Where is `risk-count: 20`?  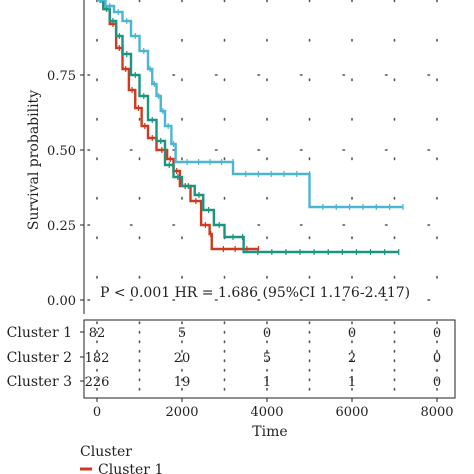 risk-count: 20 is located at coordinates (182, 358).